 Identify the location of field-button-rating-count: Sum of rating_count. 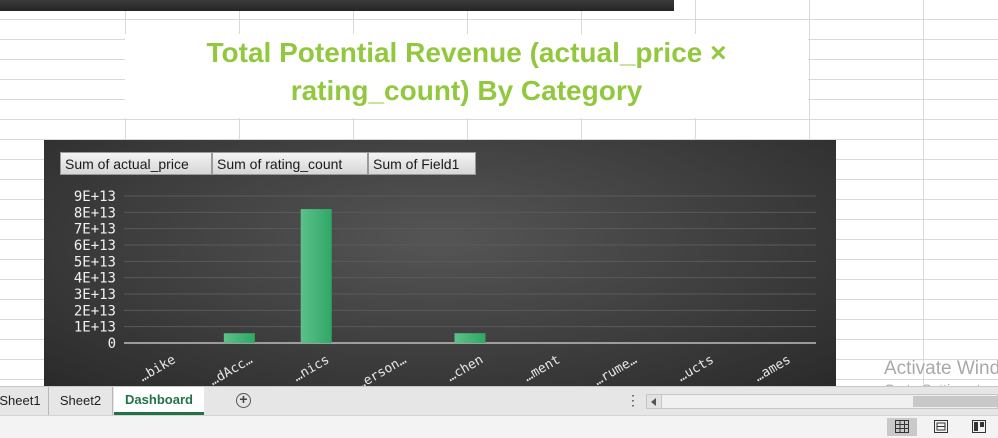
(290, 163).